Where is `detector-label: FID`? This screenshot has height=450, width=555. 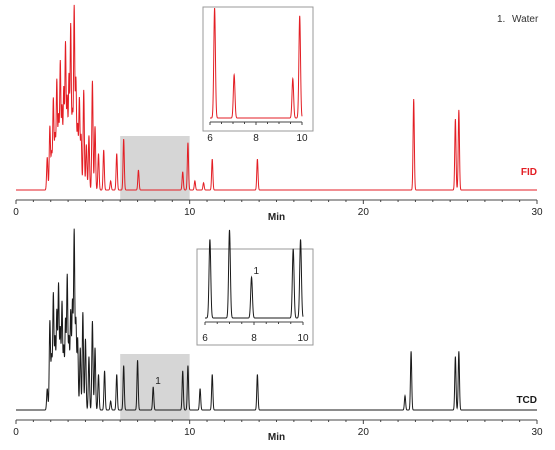 detector-label: FID is located at coordinates (529, 172).